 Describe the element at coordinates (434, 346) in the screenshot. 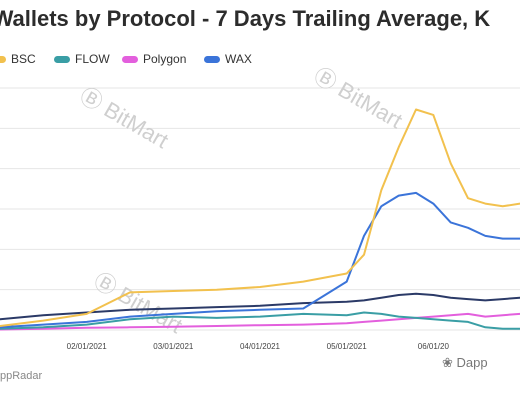

I see `x-tick-label: 06/01/20` at that location.